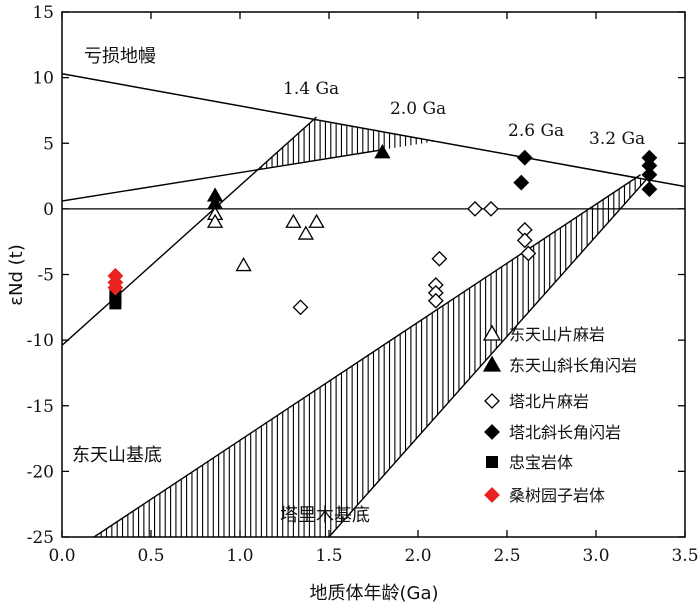 Image resolution: width=700 pixels, height=610 pixels. Describe the element at coordinates (61, 556) in the screenshot. I see `x-tick-label: 0.0` at that location.